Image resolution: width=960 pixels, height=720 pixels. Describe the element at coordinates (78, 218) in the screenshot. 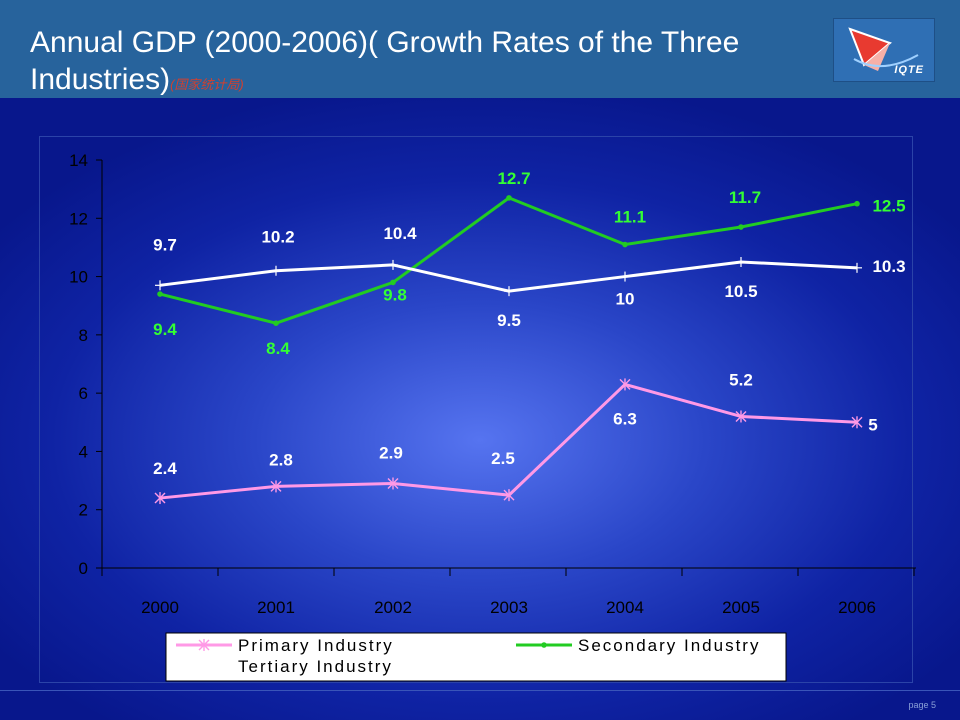

I see `y-tick-label: 12` at that location.